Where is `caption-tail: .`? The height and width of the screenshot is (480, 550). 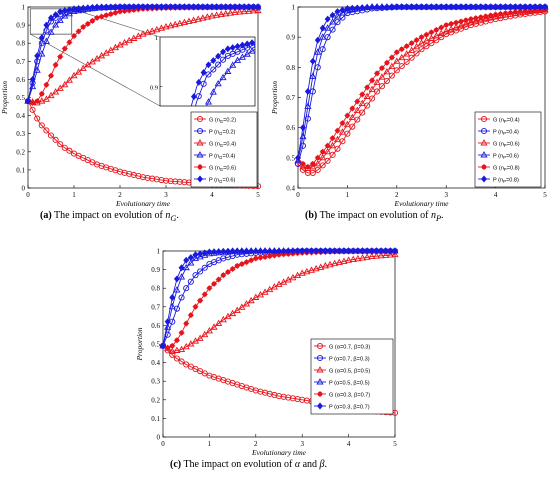
caption-tail: . is located at coordinates (442, 215).